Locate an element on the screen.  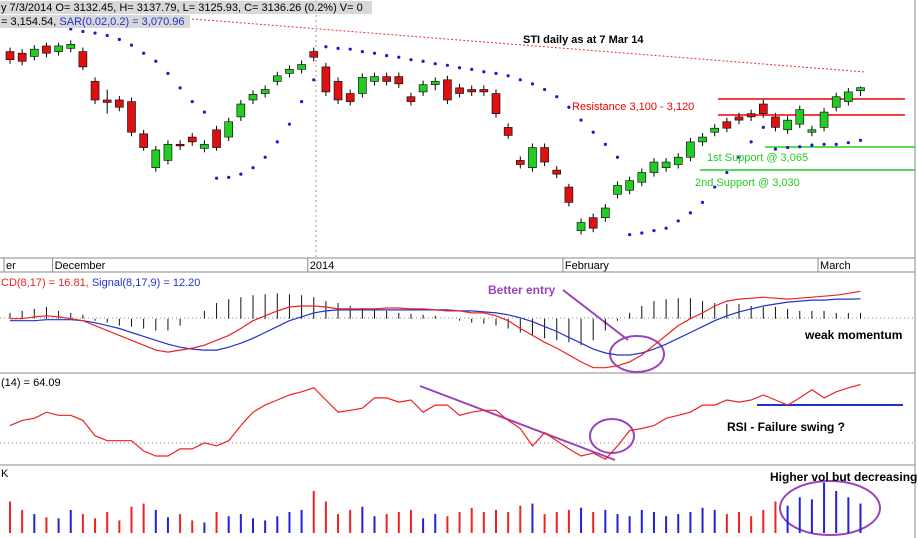
rsi-header: (14) = 64.09 is located at coordinates (31, 383).